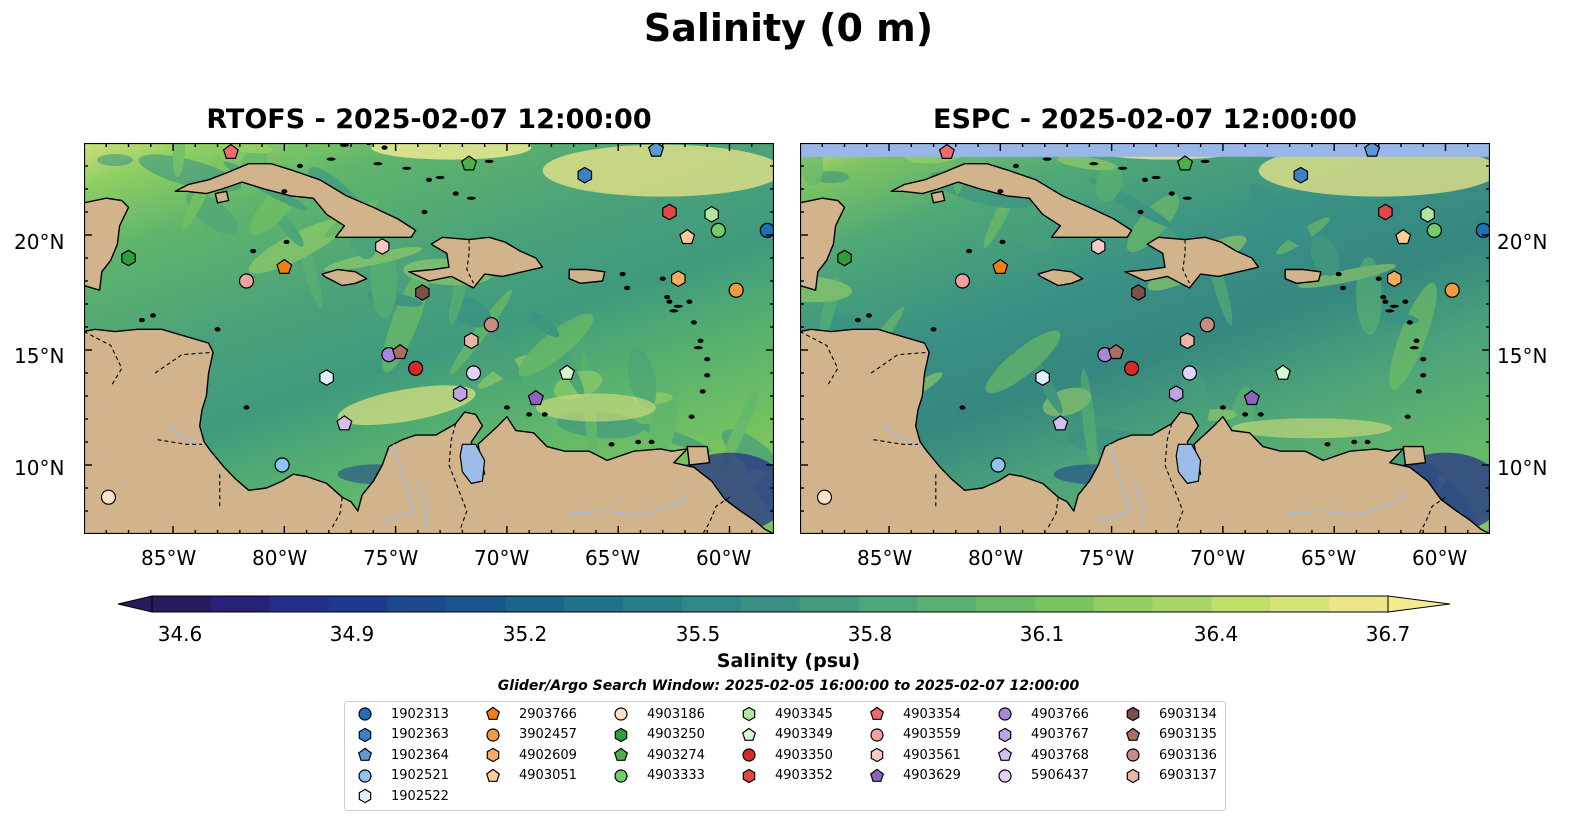 The image size is (1577, 827). Describe the element at coordinates (804, 776) in the screenshot. I see `legend-label: 4903352` at that location.